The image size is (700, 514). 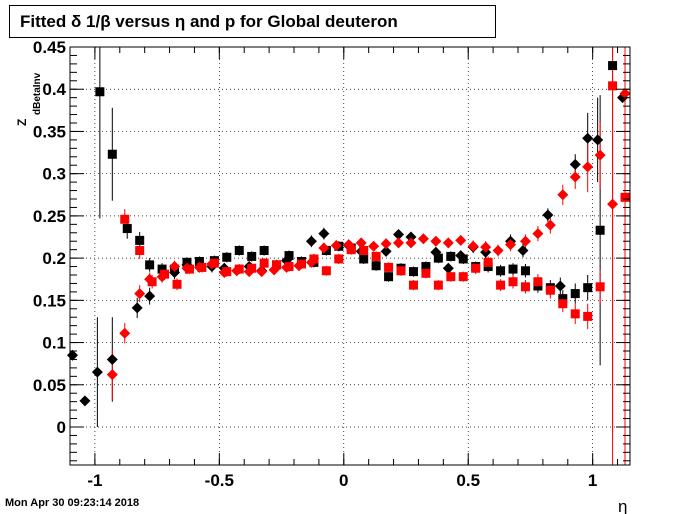 I want to click on y-tick-label: 0.1, so click(x=54, y=343).